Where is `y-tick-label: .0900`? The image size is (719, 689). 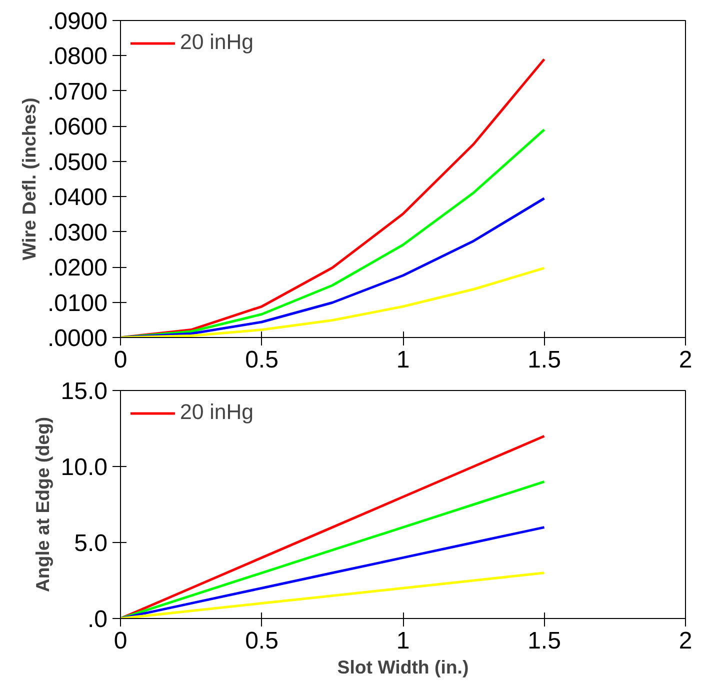 y-tick-label: .0900 is located at coordinates (77, 21).